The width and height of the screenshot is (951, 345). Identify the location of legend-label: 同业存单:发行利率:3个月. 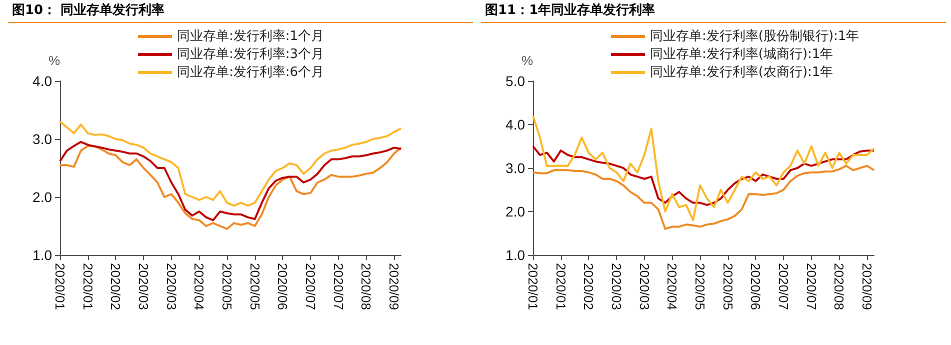
(250, 54).